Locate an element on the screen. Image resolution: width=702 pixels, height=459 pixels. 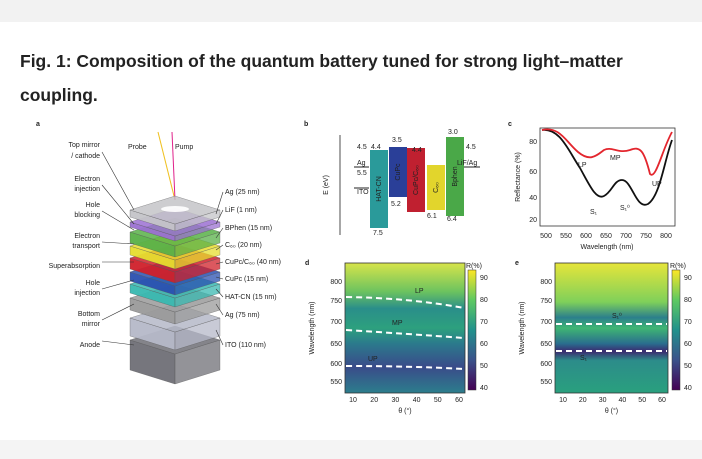
label: Superabsorption is located at coordinates (74, 266).